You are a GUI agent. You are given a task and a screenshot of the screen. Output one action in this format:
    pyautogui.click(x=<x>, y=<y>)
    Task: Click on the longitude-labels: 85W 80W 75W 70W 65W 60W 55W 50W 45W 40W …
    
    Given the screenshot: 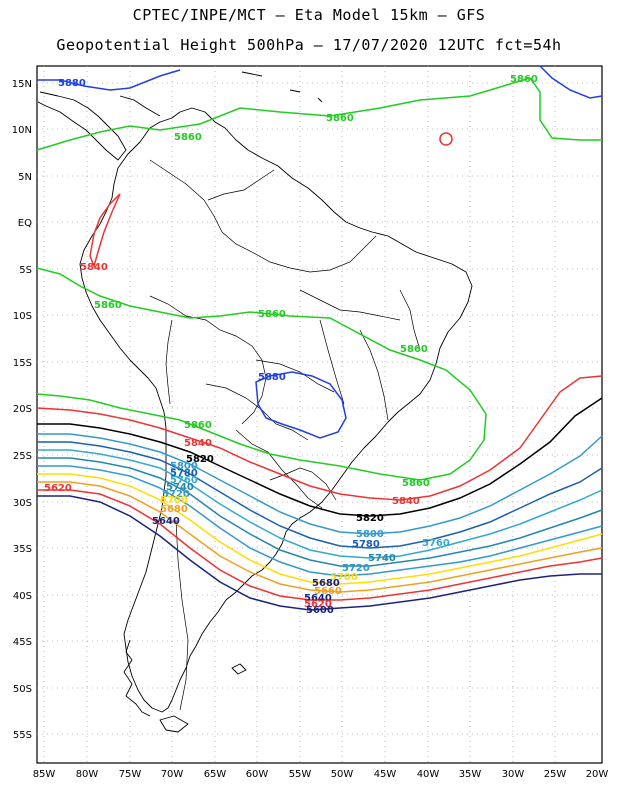 What is the action you would take?
    pyautogui.click(x=321, y=774)
    